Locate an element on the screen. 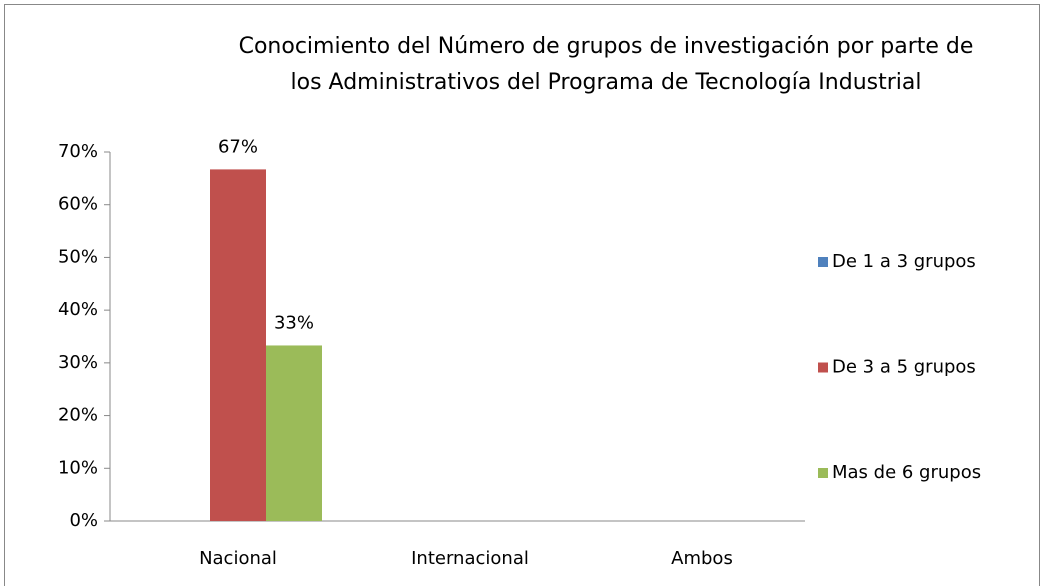  y-tick-label: 0% is located at coordinates (83, 520).